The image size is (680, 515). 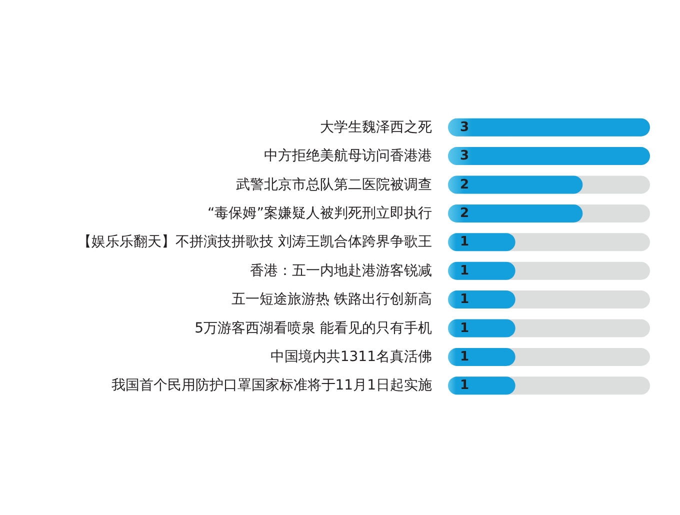 What do you see at coordinates (319, 213) in the screenshot?
I see `y-tick-label: “毒保姆”案嫌疑人被判死刑立即执行` at bounding box center [319, 213].